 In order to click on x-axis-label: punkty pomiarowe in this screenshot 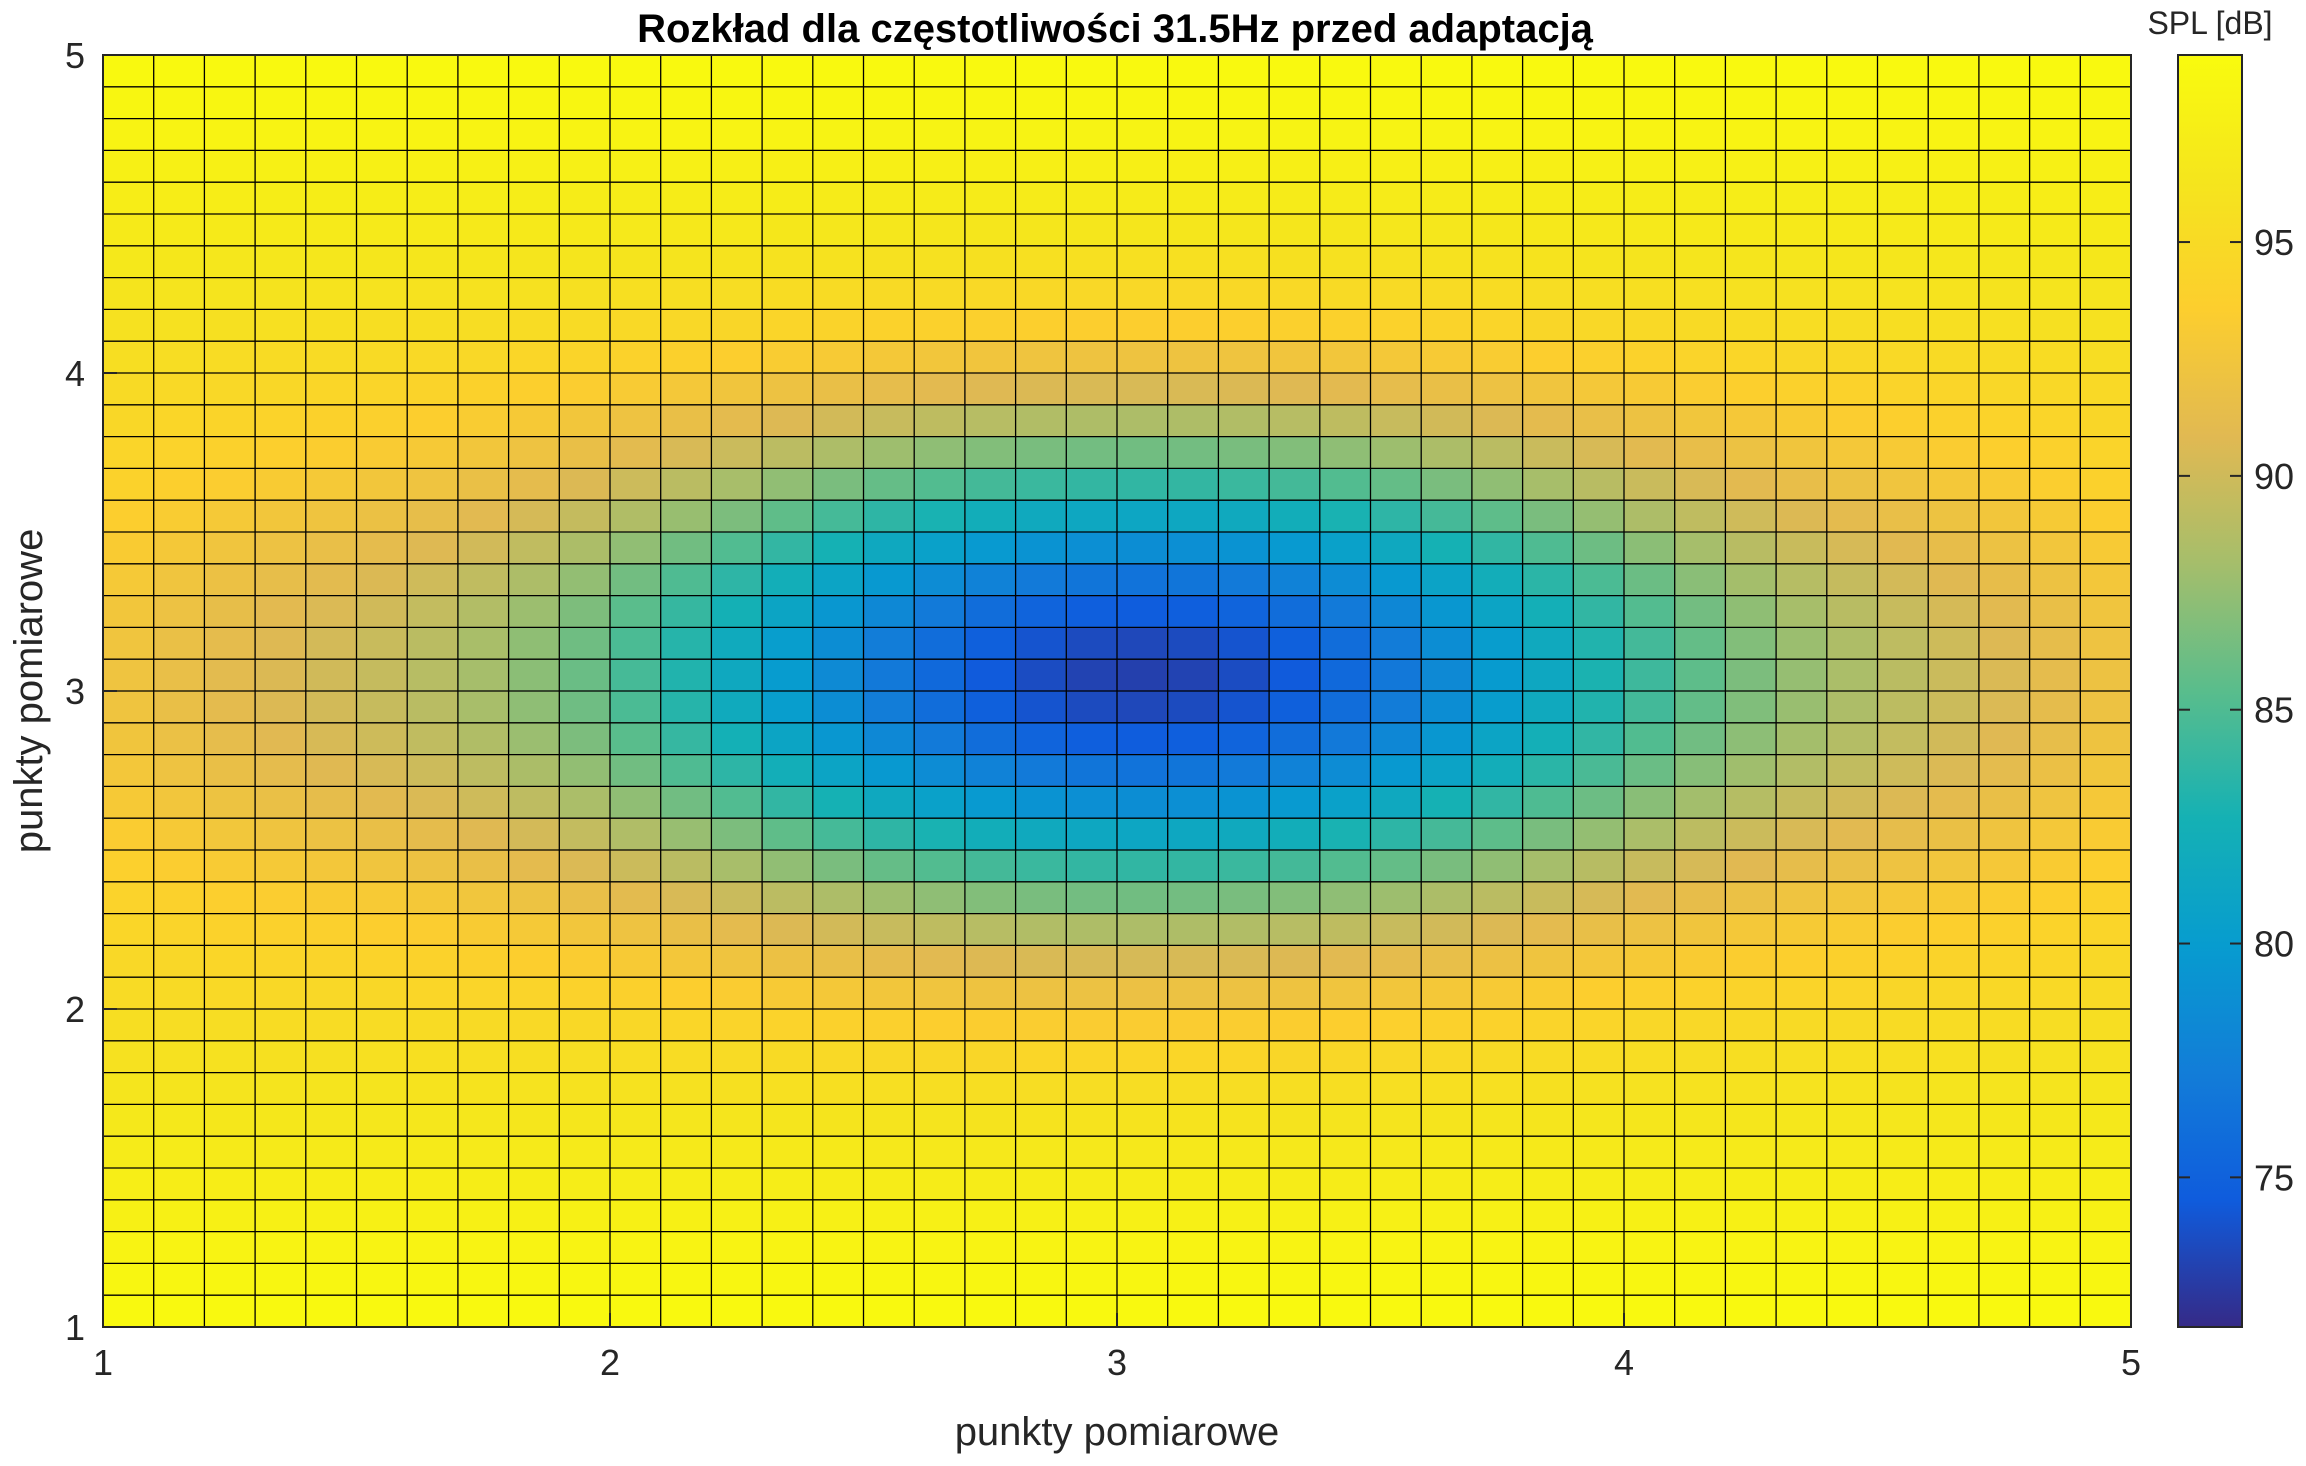, I will do `click(1117, 1432)`.